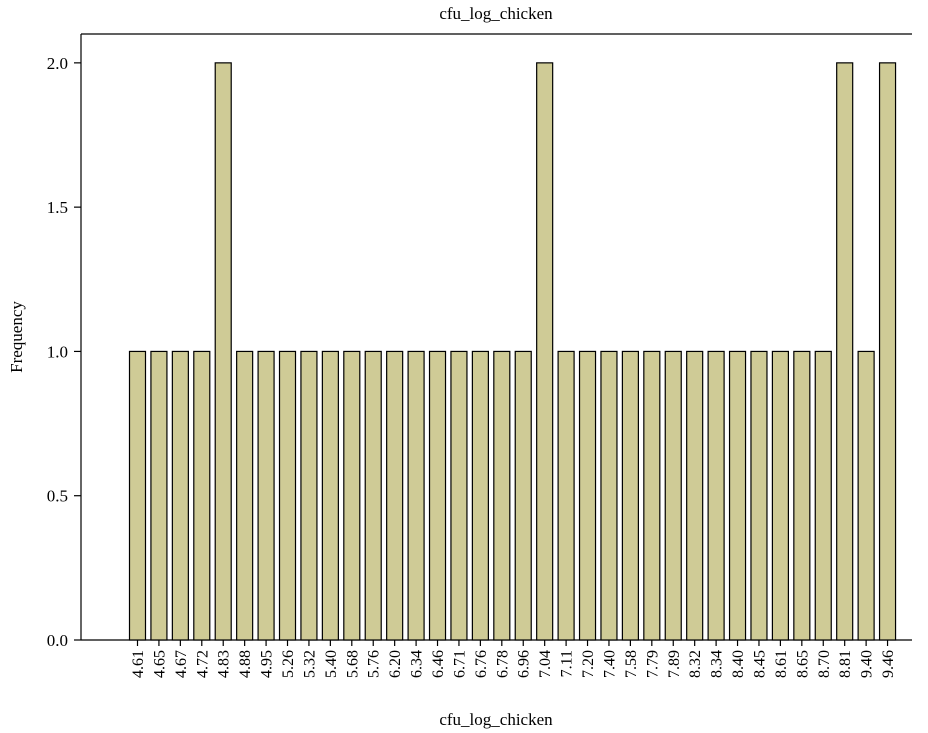  What do you see at coordinates (245, 664) in the screenshot?
I see `x-tick-label: 4.88` at bounding box center [245, 664].